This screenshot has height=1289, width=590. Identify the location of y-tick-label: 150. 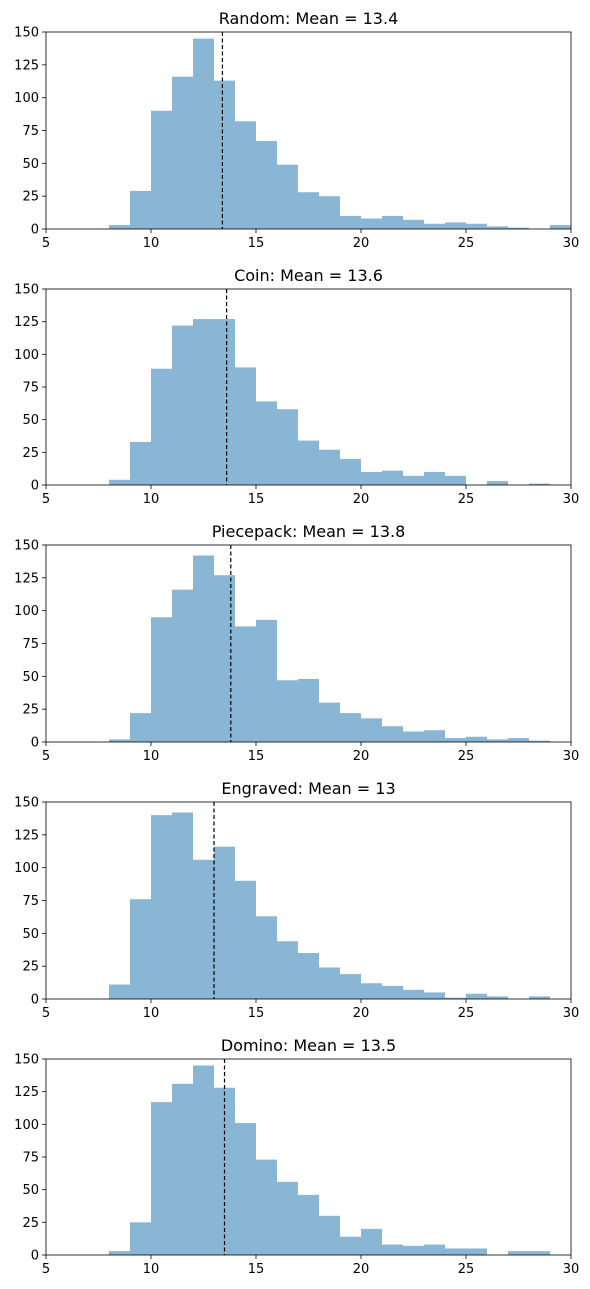
(26, 290).